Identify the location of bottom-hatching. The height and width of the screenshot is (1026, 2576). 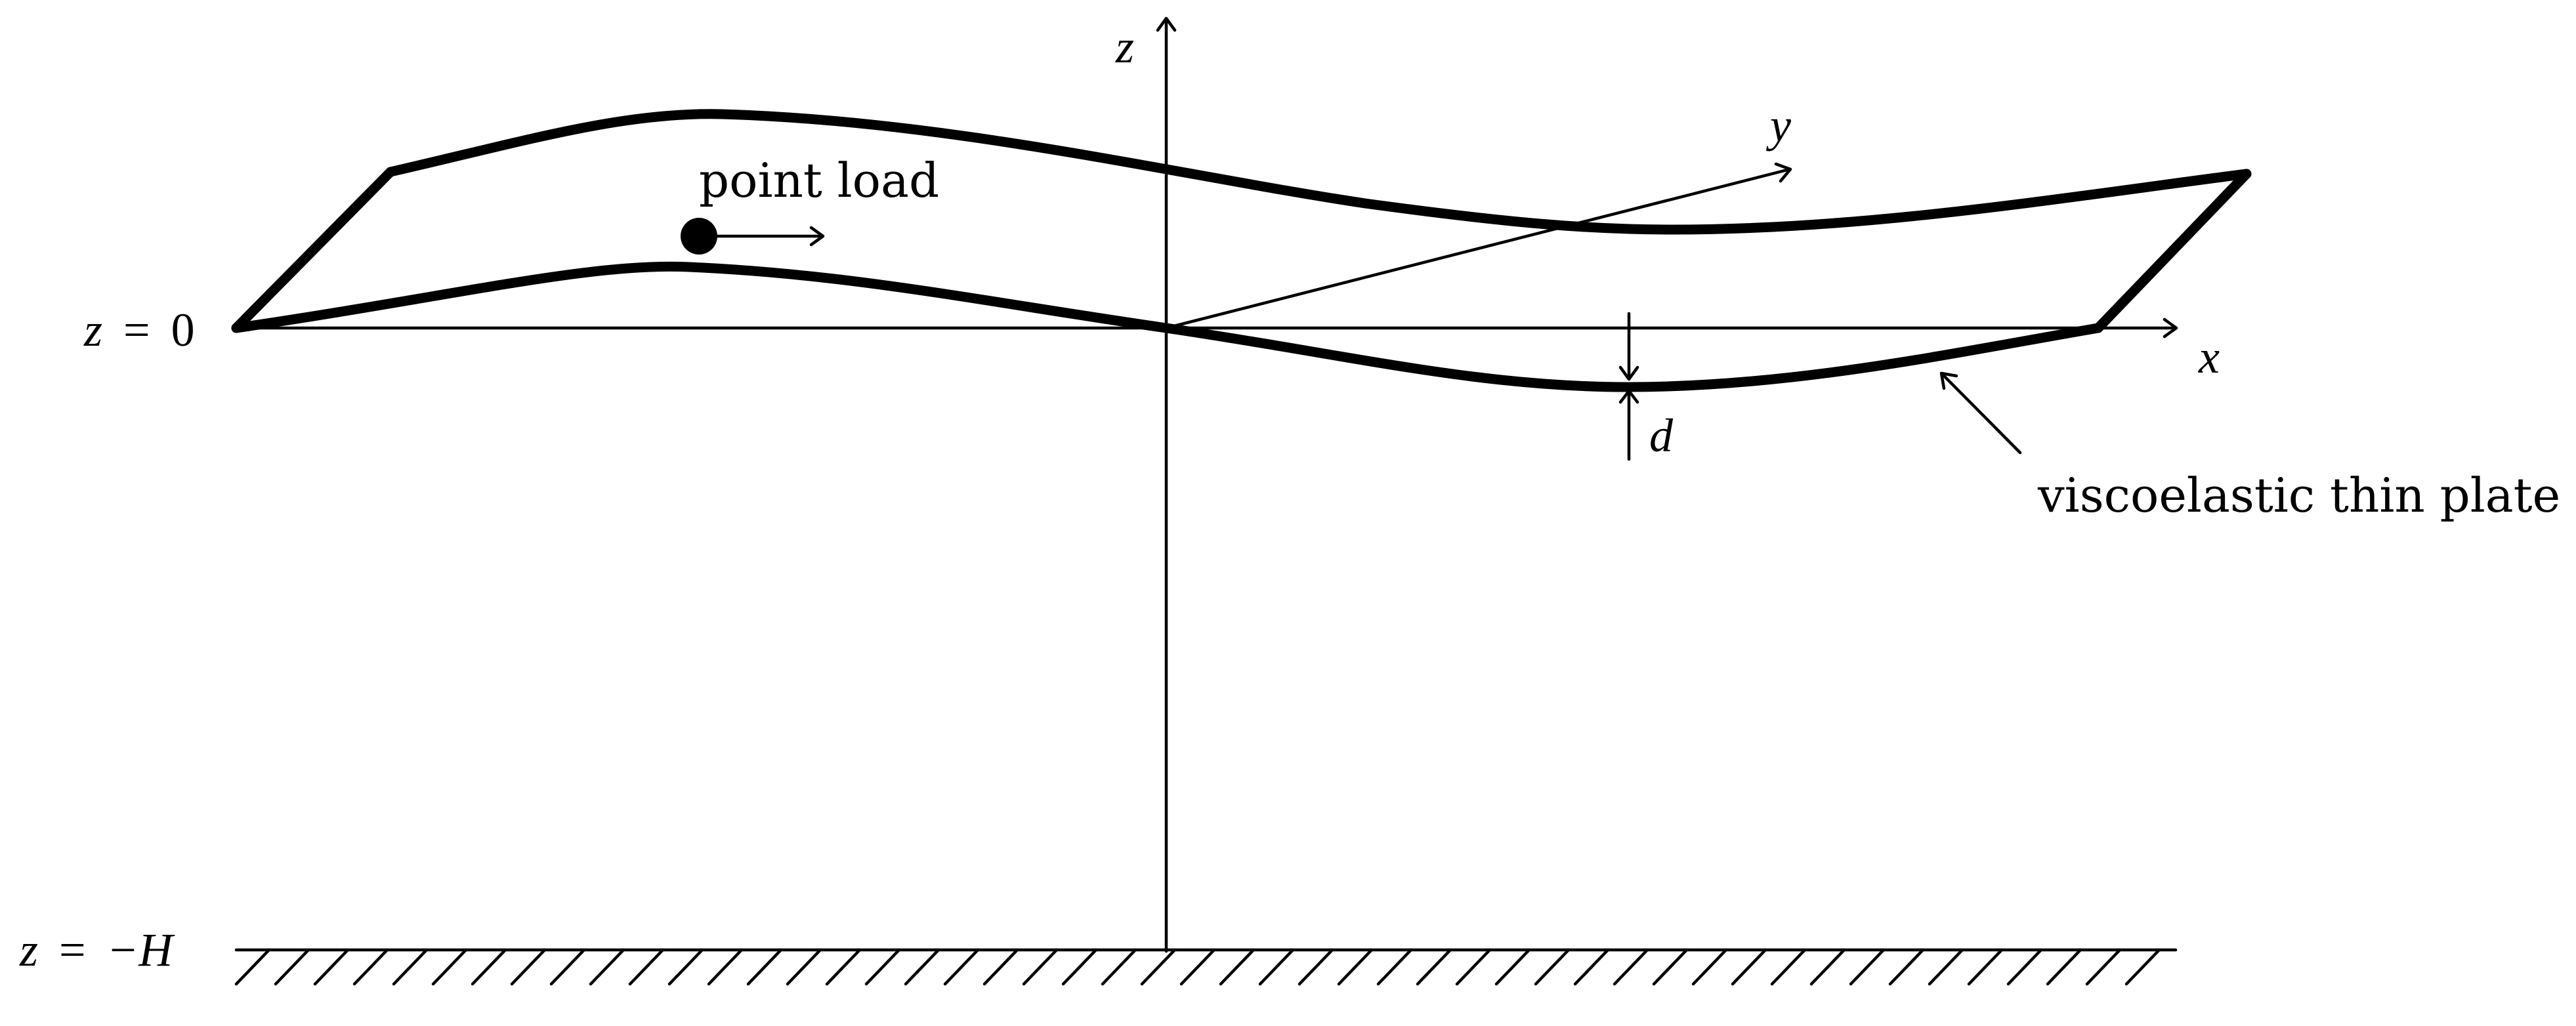
(1197, 967).